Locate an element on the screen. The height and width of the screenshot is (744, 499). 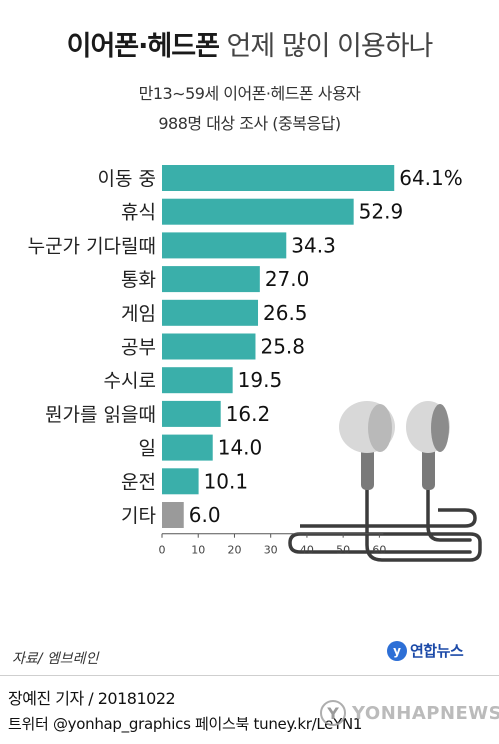
title-light: 언제 많이 이용하나 is located at coordinates (330, 46).